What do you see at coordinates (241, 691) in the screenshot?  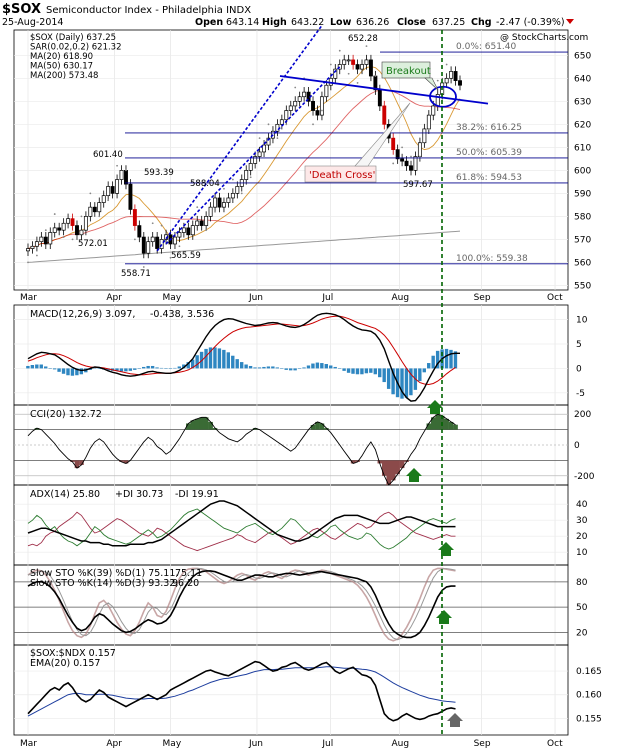 I see `ratio-ema-line` at bounding box center [241, 691].